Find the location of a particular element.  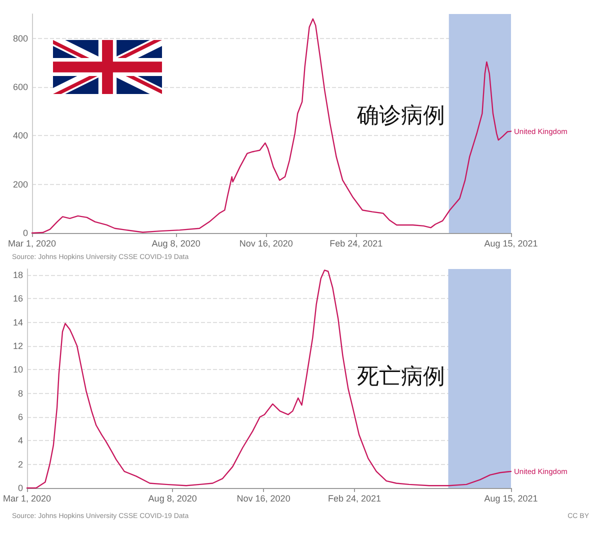

y-tick-label: 18 is located at coordinates (18, 275).